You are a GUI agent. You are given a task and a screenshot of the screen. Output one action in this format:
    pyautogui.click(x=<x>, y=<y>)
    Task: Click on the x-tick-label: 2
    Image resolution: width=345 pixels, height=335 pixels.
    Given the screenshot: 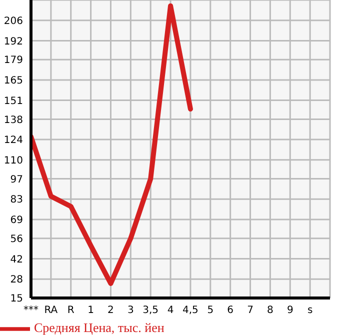 What is the action you would take?
    pyautogui.click(x=111, y=310)
    